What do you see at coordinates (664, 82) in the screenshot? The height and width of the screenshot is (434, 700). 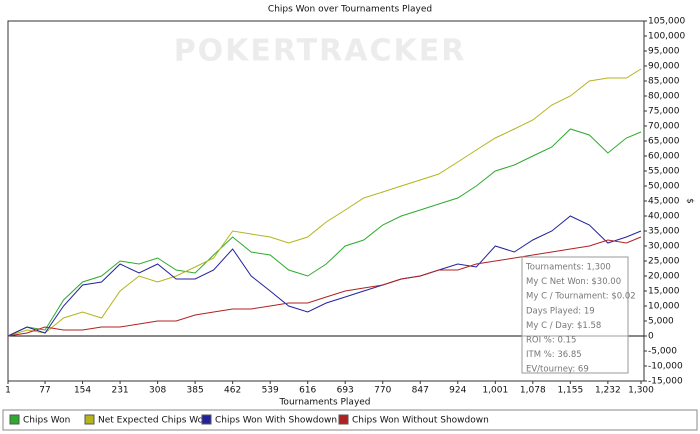 I see `y-tick-label: 85,000` at bounding box center [664, 82].